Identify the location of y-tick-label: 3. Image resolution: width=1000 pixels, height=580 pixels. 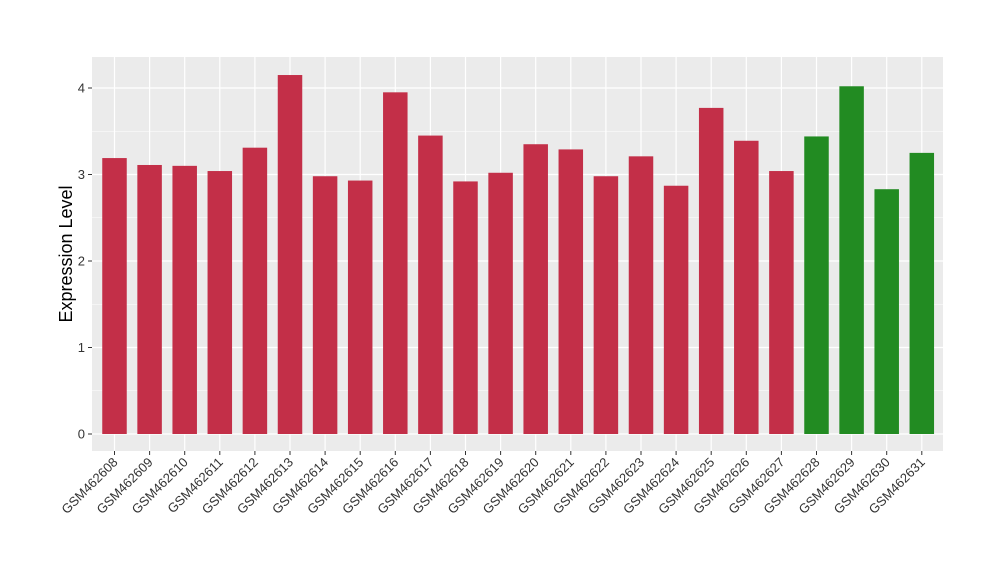
(81, 174).